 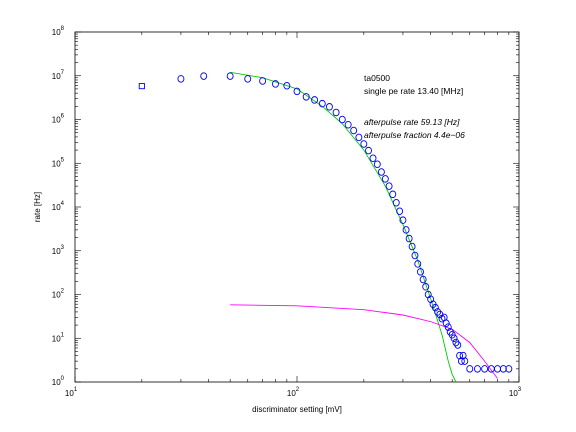 I want to click on y-tick-label: 10⁵, so click(x=58, y=162).